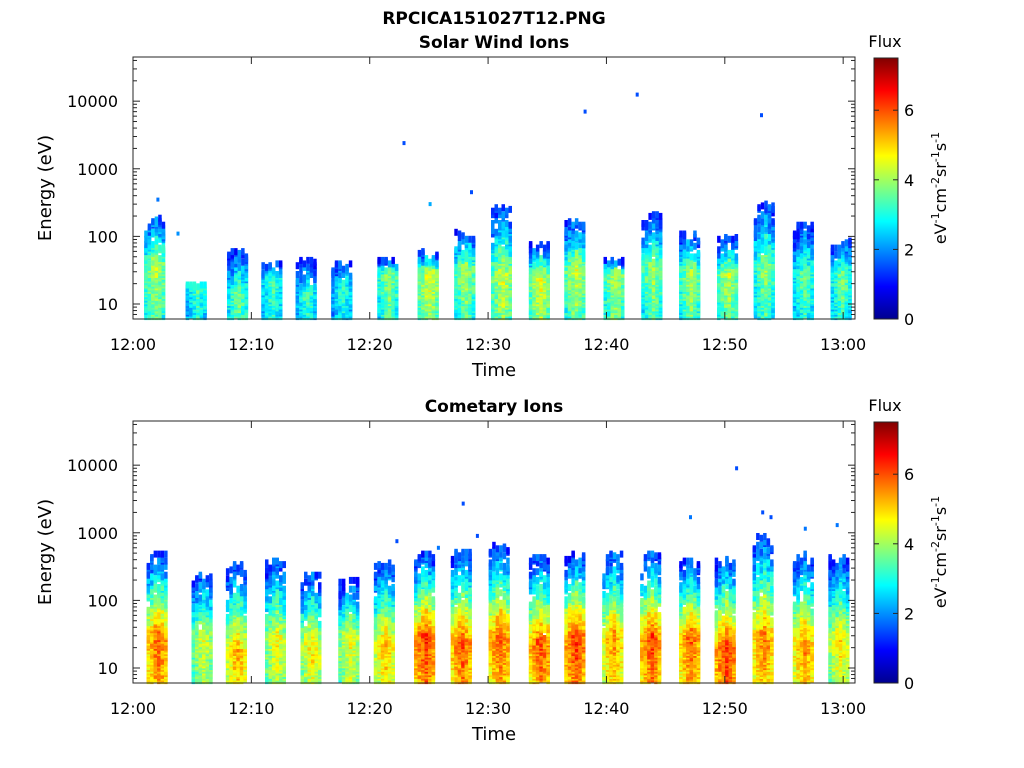 Image resolution: width=1024 pixels, height=768 pixels. Describe the element at coordinates (939, 188) in the screenshot. I see `colorbar-label-solar-wind: eV-1cm-2sr-1s-1` at that location.